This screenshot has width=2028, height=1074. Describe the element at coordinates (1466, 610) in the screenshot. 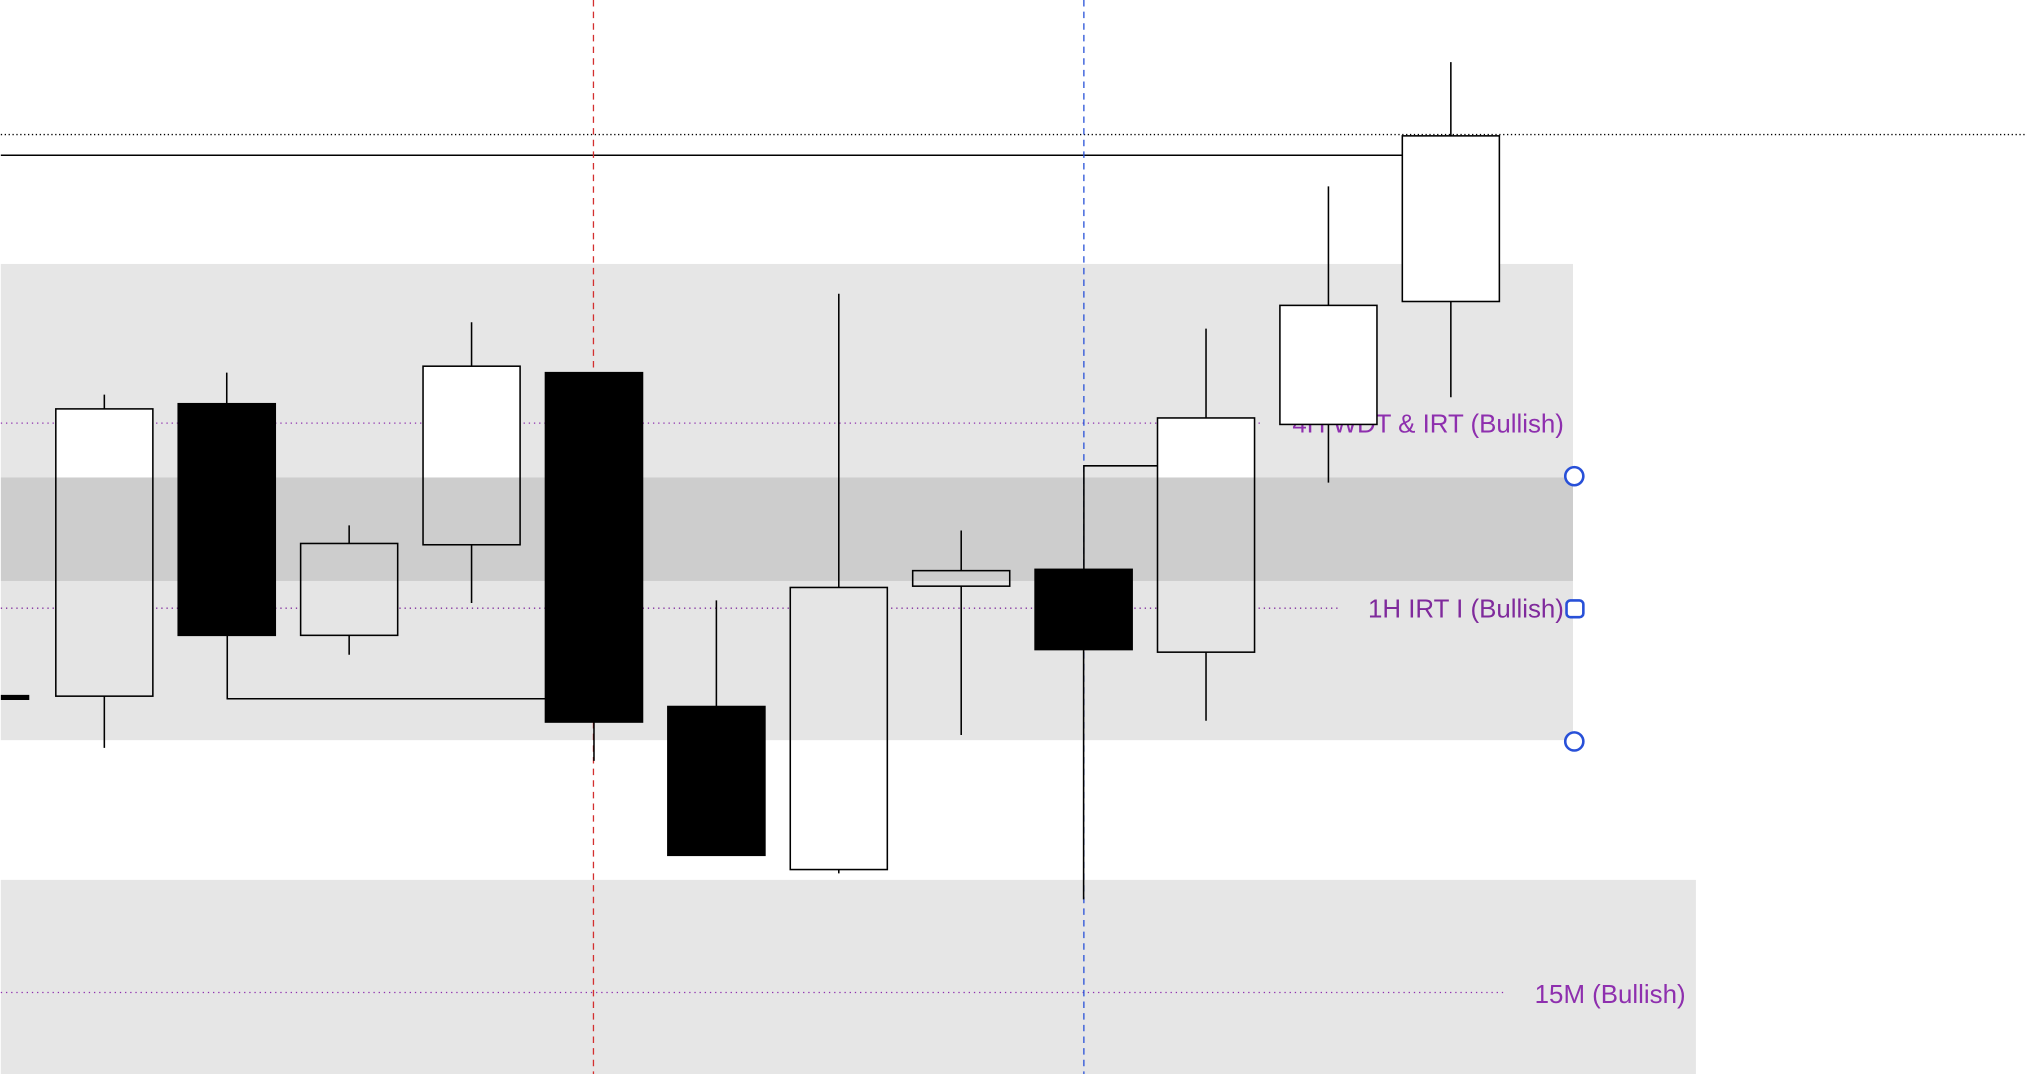

I see `zone-label: 1H IRT I (Bullish)` at that location.